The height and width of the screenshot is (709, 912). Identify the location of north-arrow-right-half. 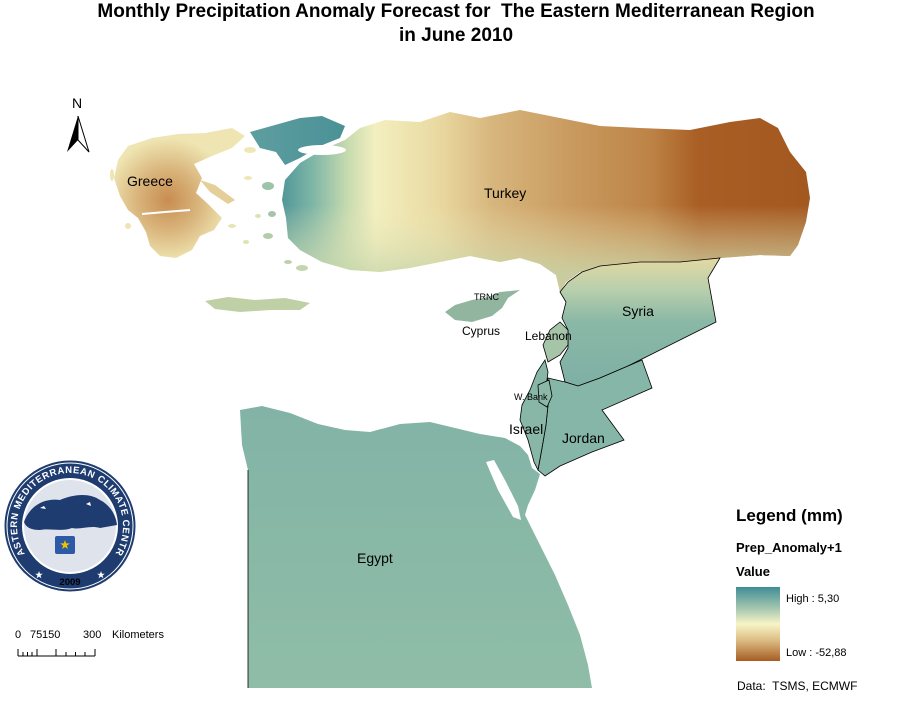
(83, 134).